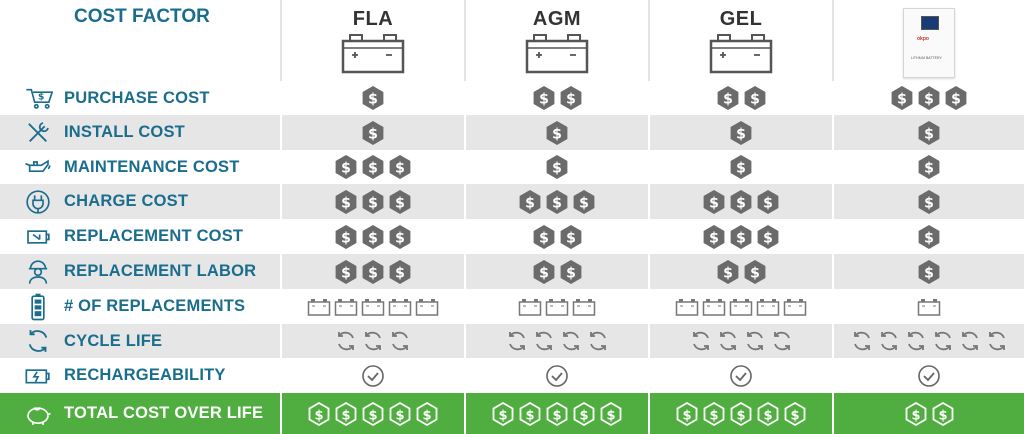 Image resolution: width=1024 pixels, height=434 pixels. I want to click on row-label-cell: REPLACEMENT COST, so click(140, 236).